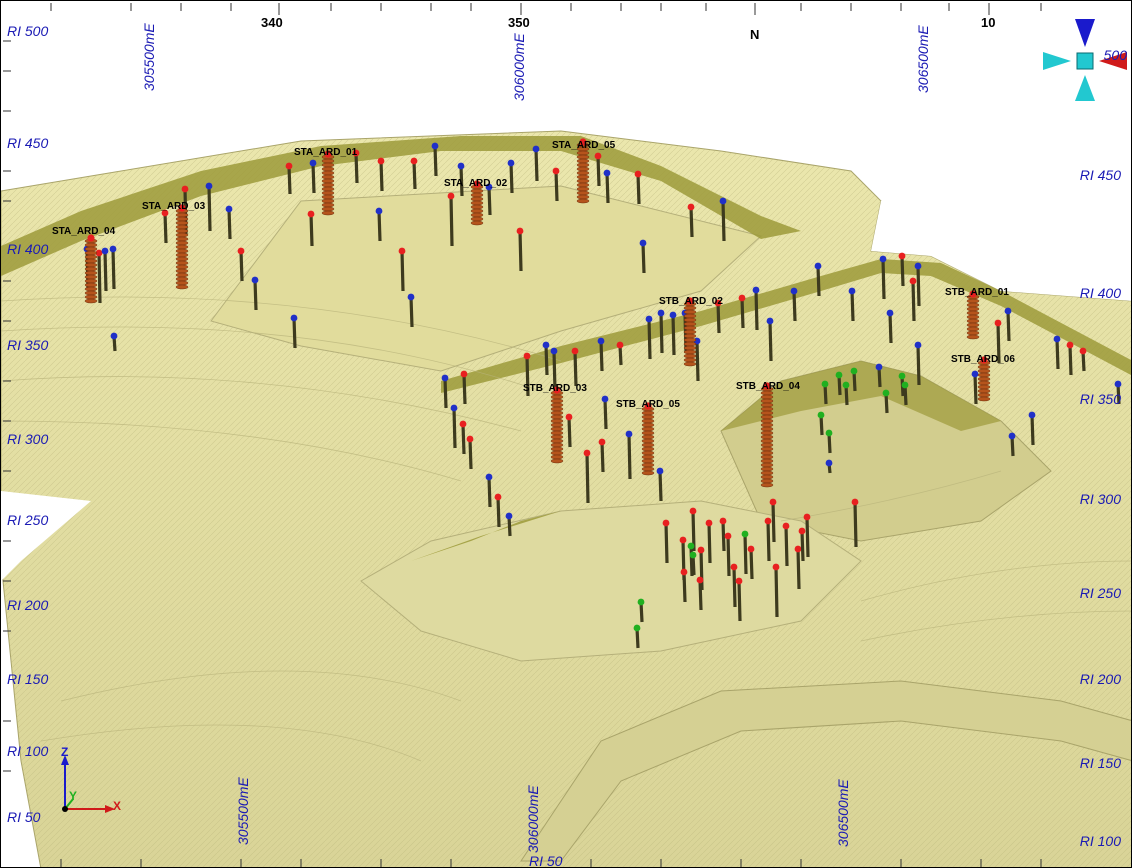 This screenshot has width=1132, height=868. What do you see at coordinates (88, 784) in the screenshot?
I see `axis-triad-icon` at bounding box center [88, 784].